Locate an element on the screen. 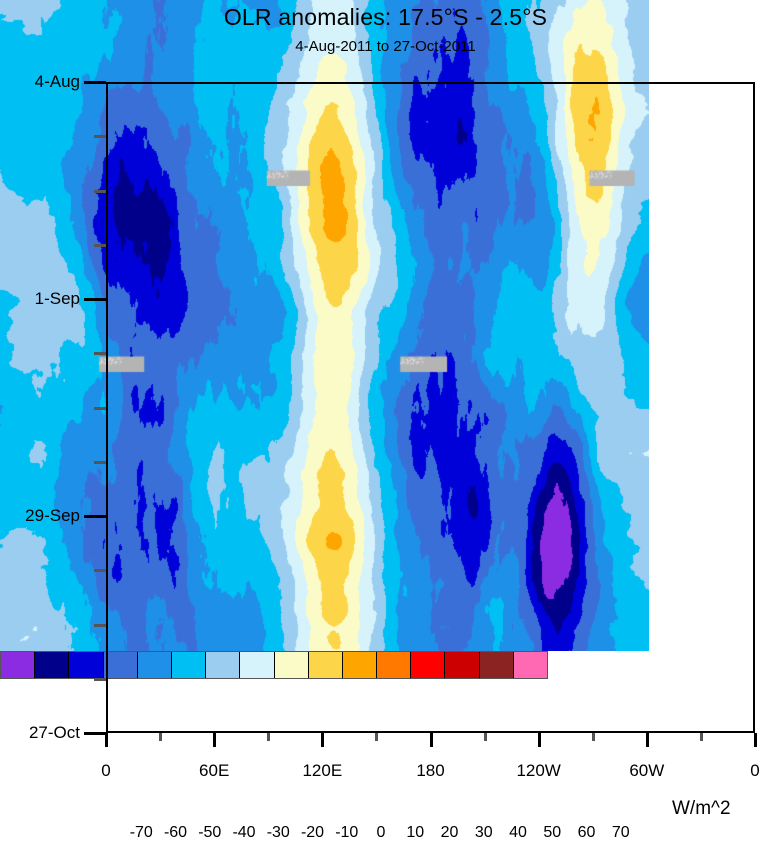 Image resolution: width=771 pixels, height=842 pixels. y-axis-label-1: 1-Sep is located at coordinates (57, 298).